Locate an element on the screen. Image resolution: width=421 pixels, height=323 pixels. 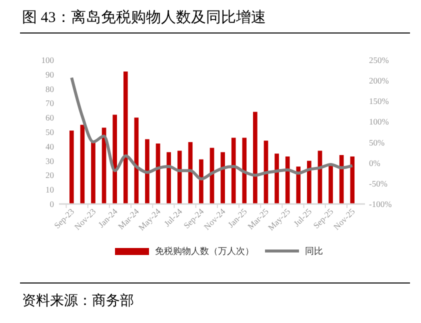
y2-tick-label: -50% is located at coordinates (378, 183).